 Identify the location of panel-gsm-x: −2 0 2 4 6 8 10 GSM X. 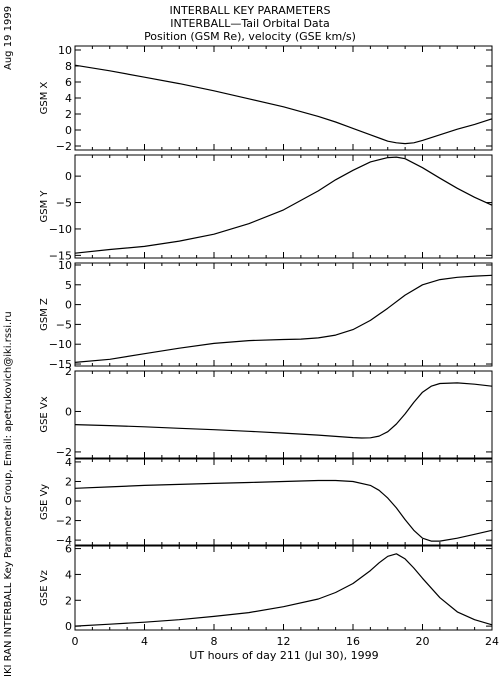
(266, 98).